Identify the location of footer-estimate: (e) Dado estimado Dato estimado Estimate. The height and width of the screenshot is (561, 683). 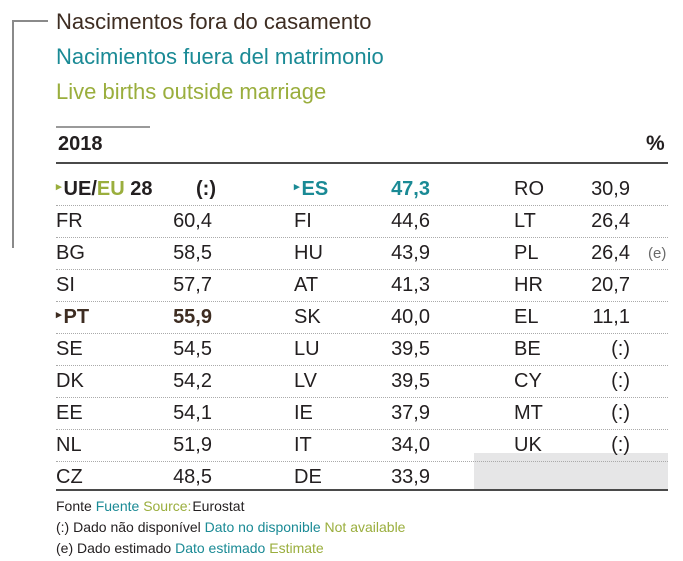
(190, 548).